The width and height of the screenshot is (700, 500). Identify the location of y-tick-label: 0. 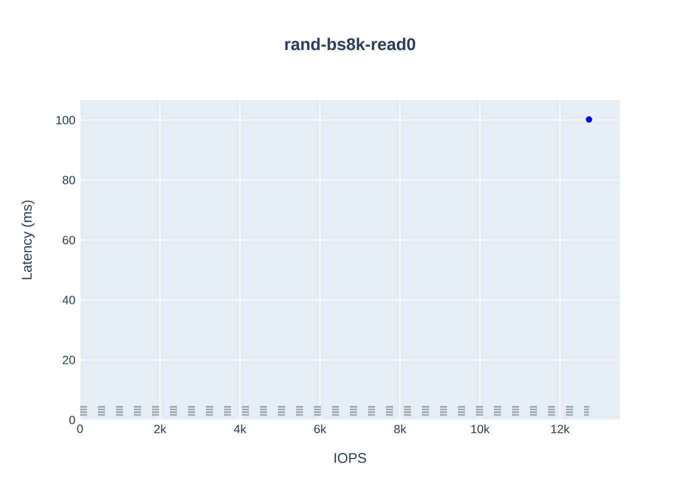
(72, 420).